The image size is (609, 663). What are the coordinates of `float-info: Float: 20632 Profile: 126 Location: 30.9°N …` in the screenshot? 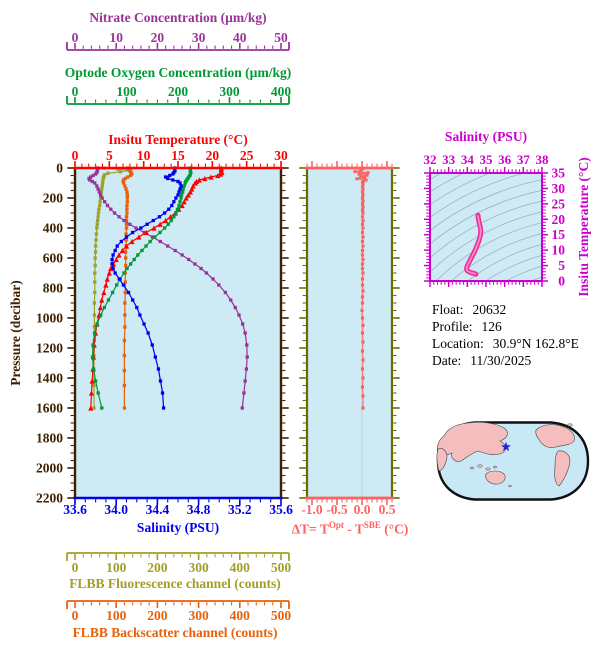 It's located at (505, 335).